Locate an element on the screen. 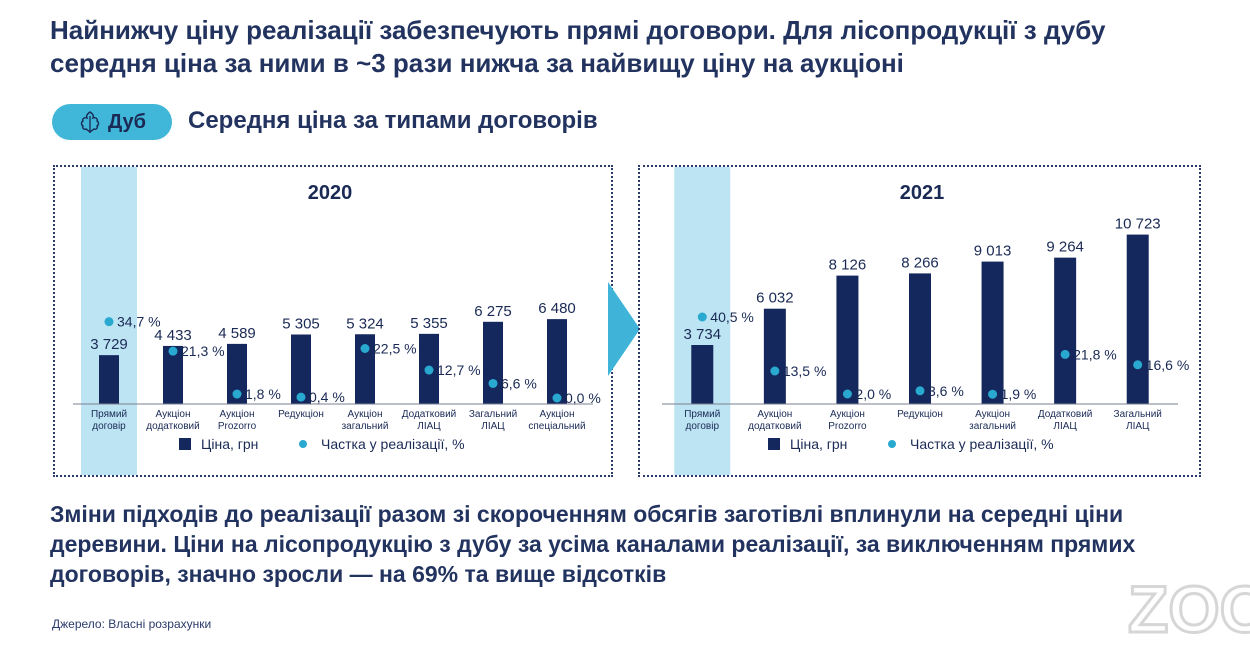 The image size is (1250, 656). bar-value-label: 5 355 is located at coordinates (429, 323).